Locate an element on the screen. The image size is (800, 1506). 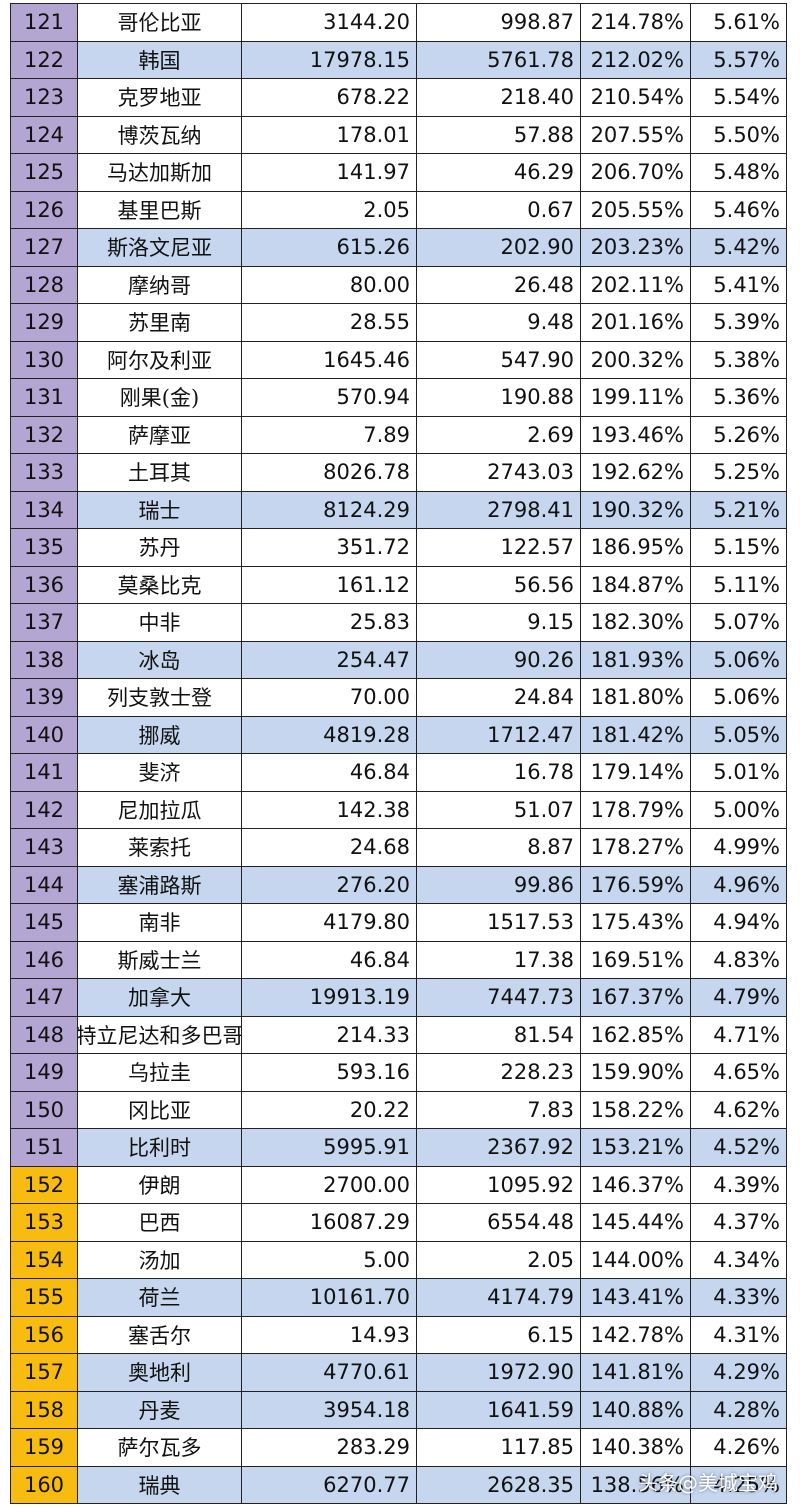
rank-cell: 152 is located at coordinates (44, 1184).